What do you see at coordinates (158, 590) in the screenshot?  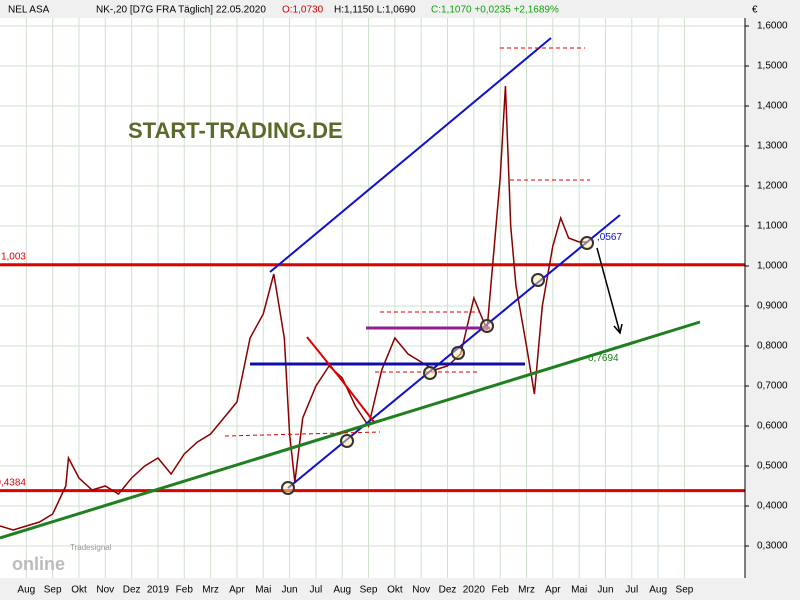 I see `x-tick-label: 2019` at bounding box center [158, 590].